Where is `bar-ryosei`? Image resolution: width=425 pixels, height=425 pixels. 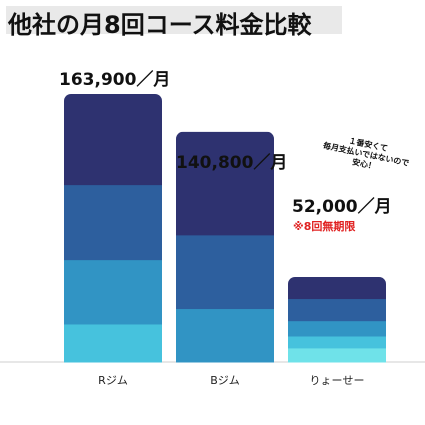 bar-ryosei is located at coordinates (337, 319).